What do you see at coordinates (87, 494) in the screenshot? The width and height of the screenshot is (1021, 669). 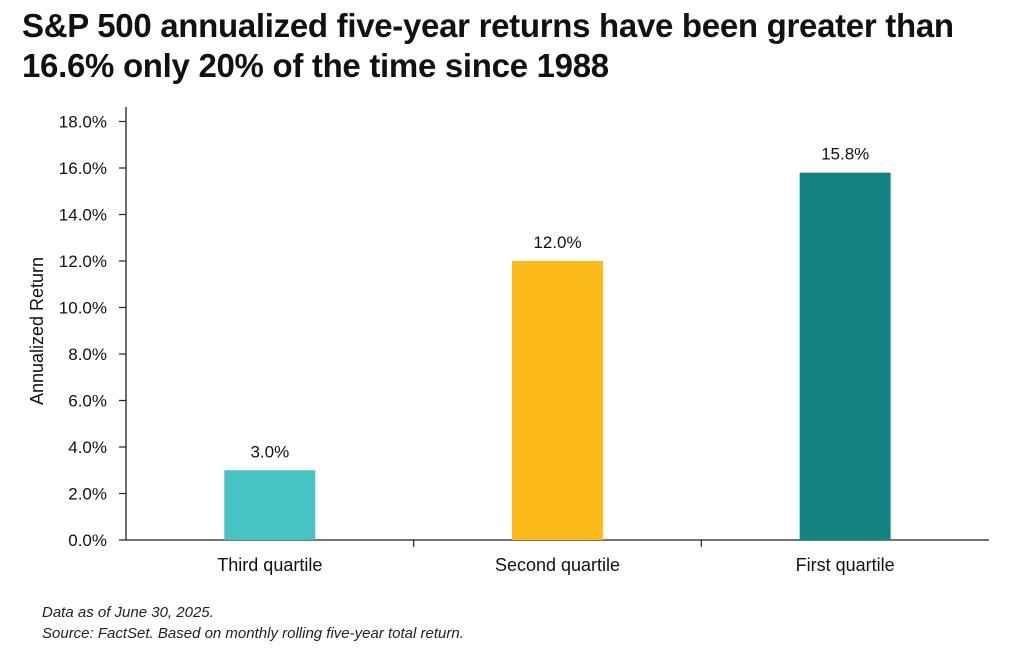 I see `y-tick-label: 2.0%` at bounding box center [87, 494].